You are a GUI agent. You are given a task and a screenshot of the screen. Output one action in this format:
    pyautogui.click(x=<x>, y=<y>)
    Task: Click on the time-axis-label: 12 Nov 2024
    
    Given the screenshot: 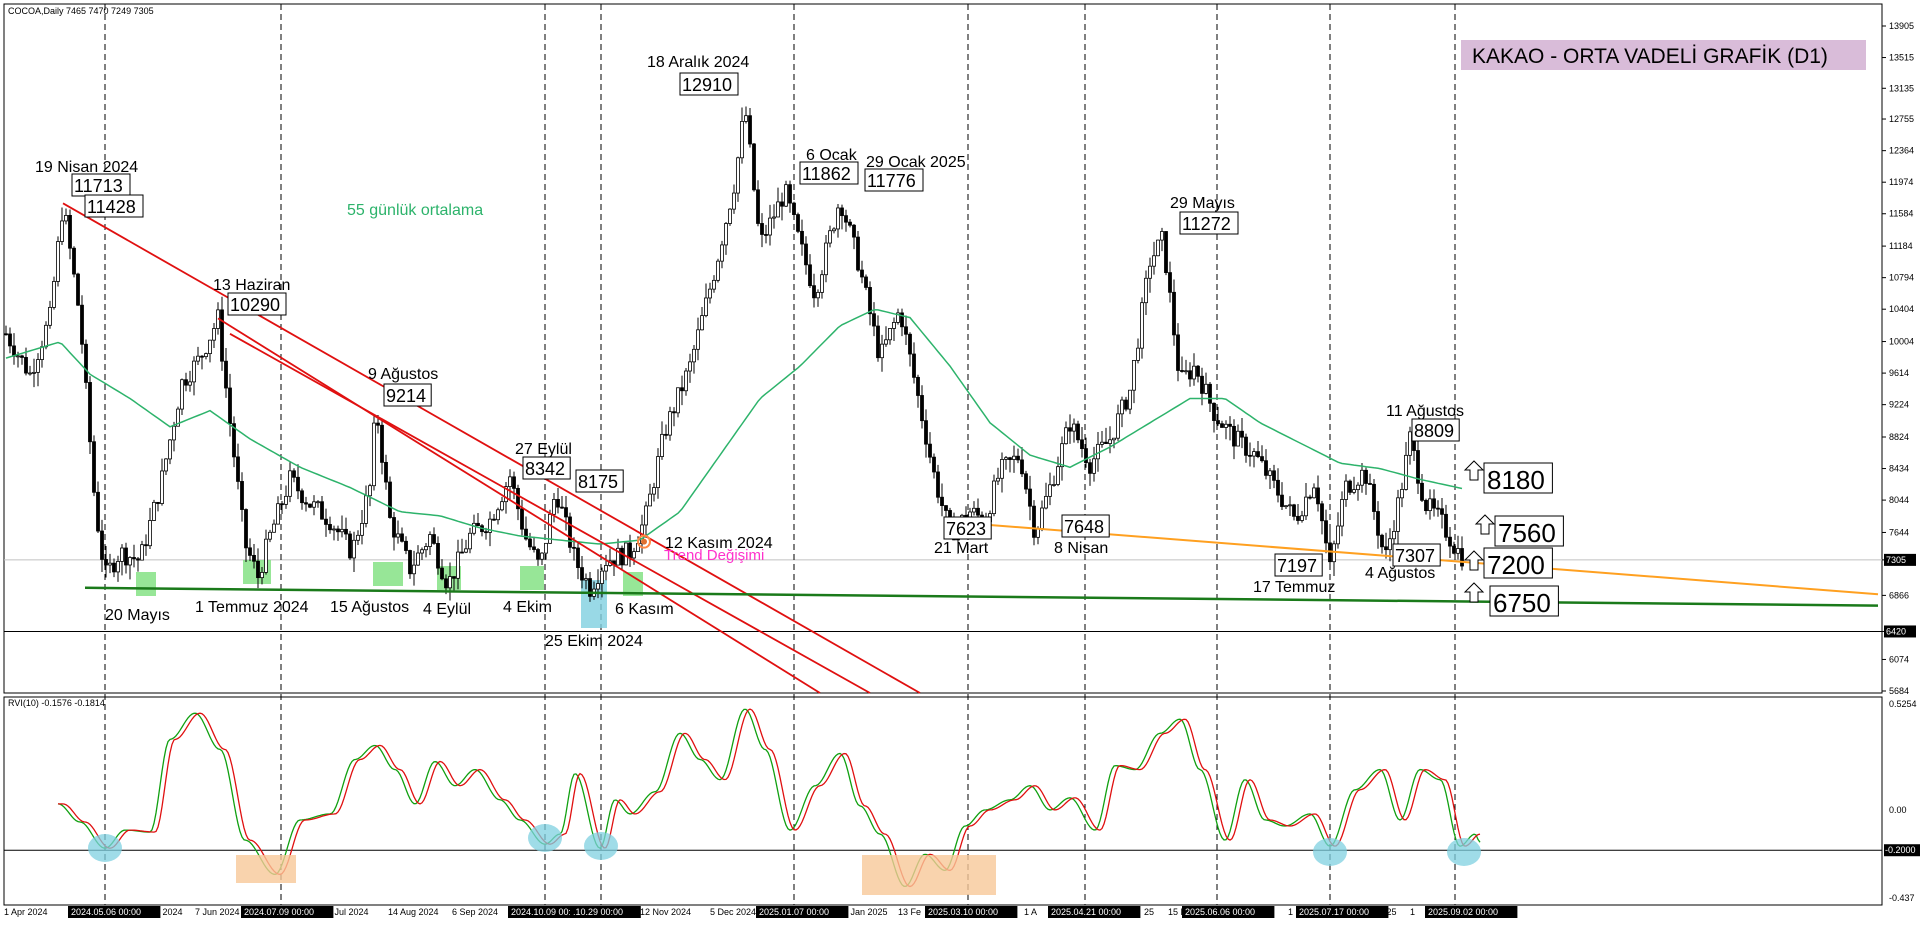 What is the action you would take?
    pyautogui.click(x=665, y=912)
    